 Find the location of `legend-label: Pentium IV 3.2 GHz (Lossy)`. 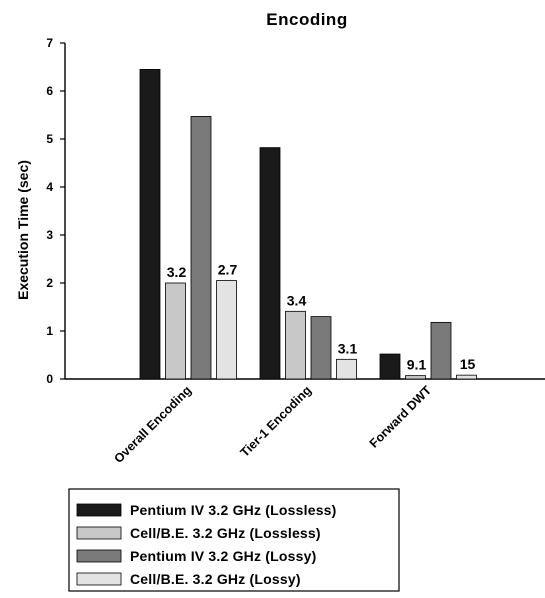

legend-label: Pentium IV 3.2 GHz (Lossy) is located at coordinates (223, 556).